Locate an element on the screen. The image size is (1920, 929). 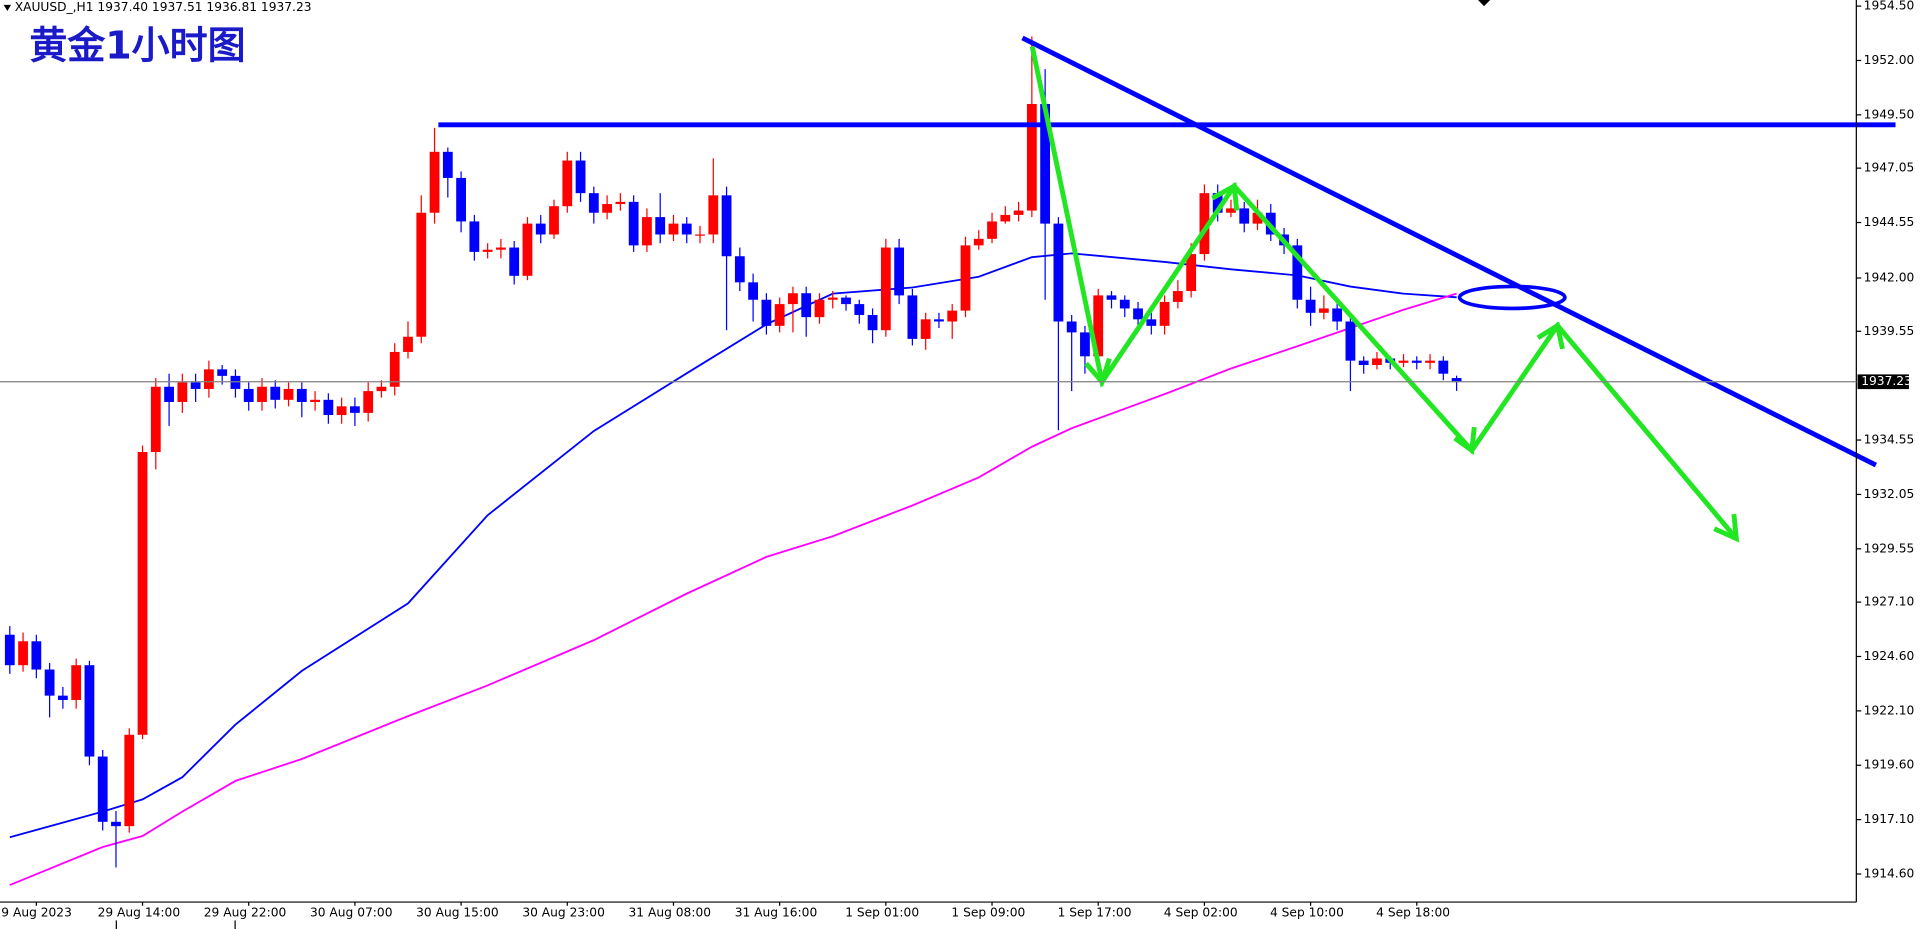
y-tick-label: 1929.55 is located at coordinates (1889, 548).